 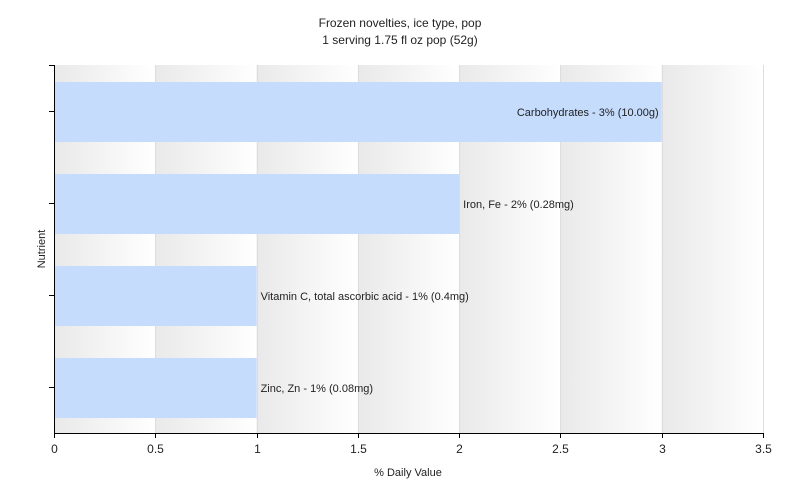 What do you see at coordinates (400, 23) in the screenshot?
I see `chart-title: Frozen novelties, ice type, pop` at bounding box center [400, 23].